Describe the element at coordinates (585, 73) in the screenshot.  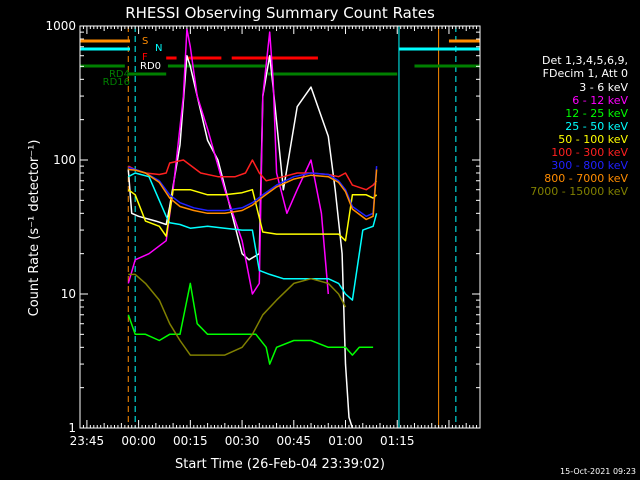
I see `legend-header-line-2: FDecim 1, Att 0` at that location.